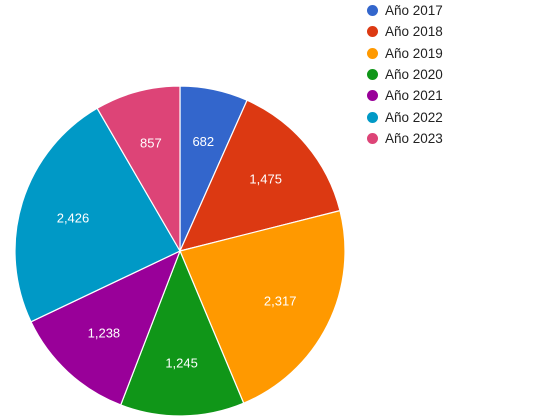  Describe the element at coordinates (414, 117) in the screenshot. I see `legend-label-6: Año 2022` at that location.